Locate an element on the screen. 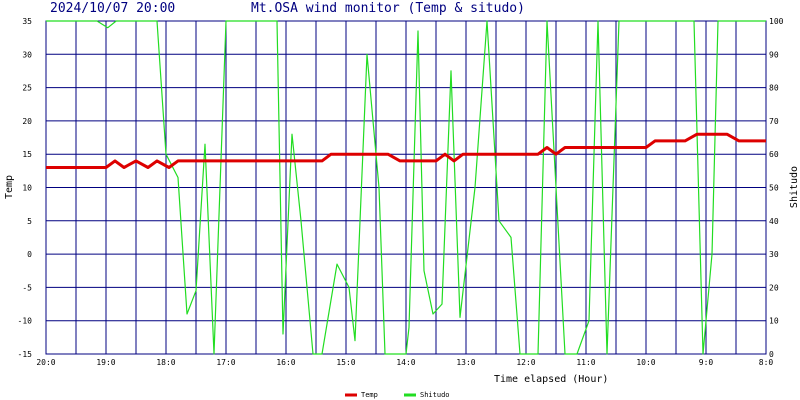  x-tick-label: 17:0 is located at coordinates (225, 362).